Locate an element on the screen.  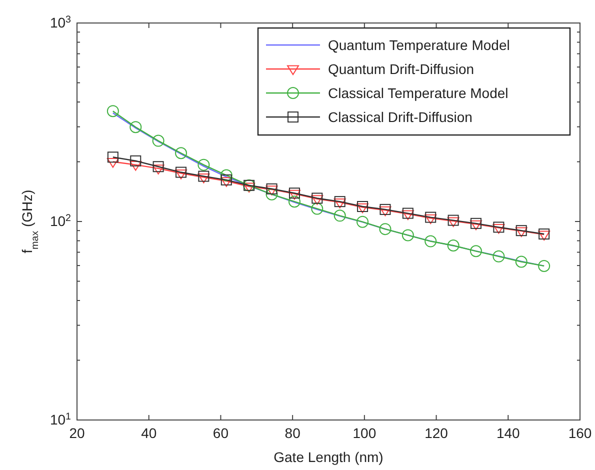
x-tick-label: 140 is located at coordinates (508, 432).